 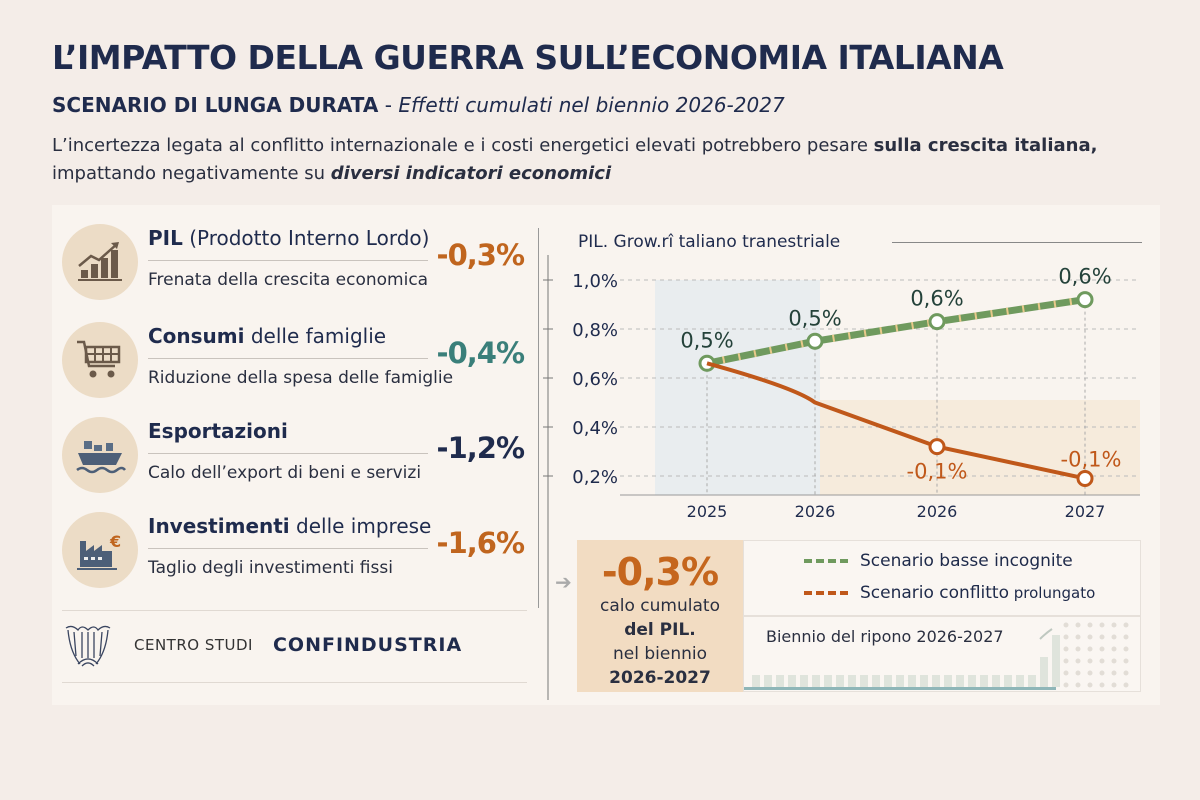 I want to click on desc-bold: sulla crescita italiana,, so click(x=985, y=145).